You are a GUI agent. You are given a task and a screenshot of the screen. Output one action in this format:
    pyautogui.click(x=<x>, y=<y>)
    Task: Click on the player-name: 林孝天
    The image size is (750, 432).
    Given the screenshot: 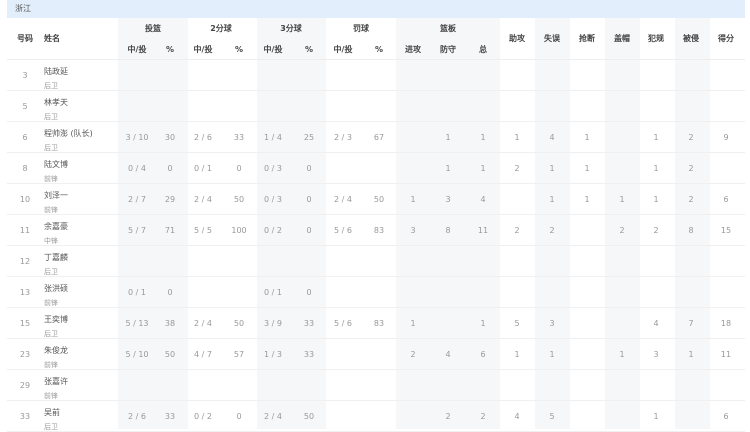 What is the action you would take?
    pyautogui.click(x=56, y=102)
    